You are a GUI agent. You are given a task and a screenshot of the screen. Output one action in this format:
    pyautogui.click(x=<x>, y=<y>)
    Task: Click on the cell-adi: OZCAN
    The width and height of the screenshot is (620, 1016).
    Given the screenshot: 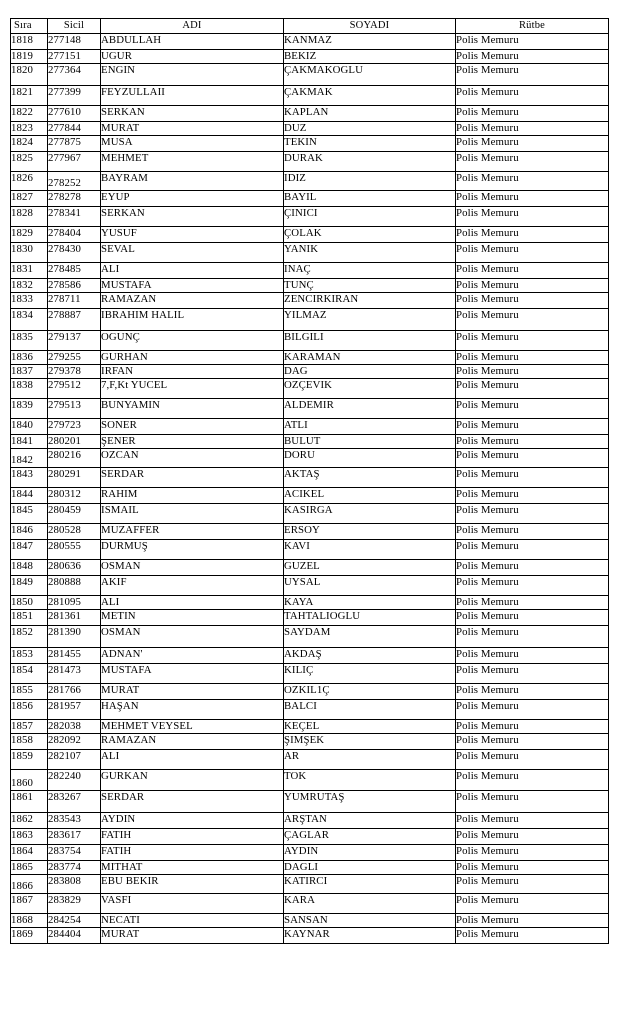 What is the action you would take?
    pyautogui.click(x=192, y=458)
    